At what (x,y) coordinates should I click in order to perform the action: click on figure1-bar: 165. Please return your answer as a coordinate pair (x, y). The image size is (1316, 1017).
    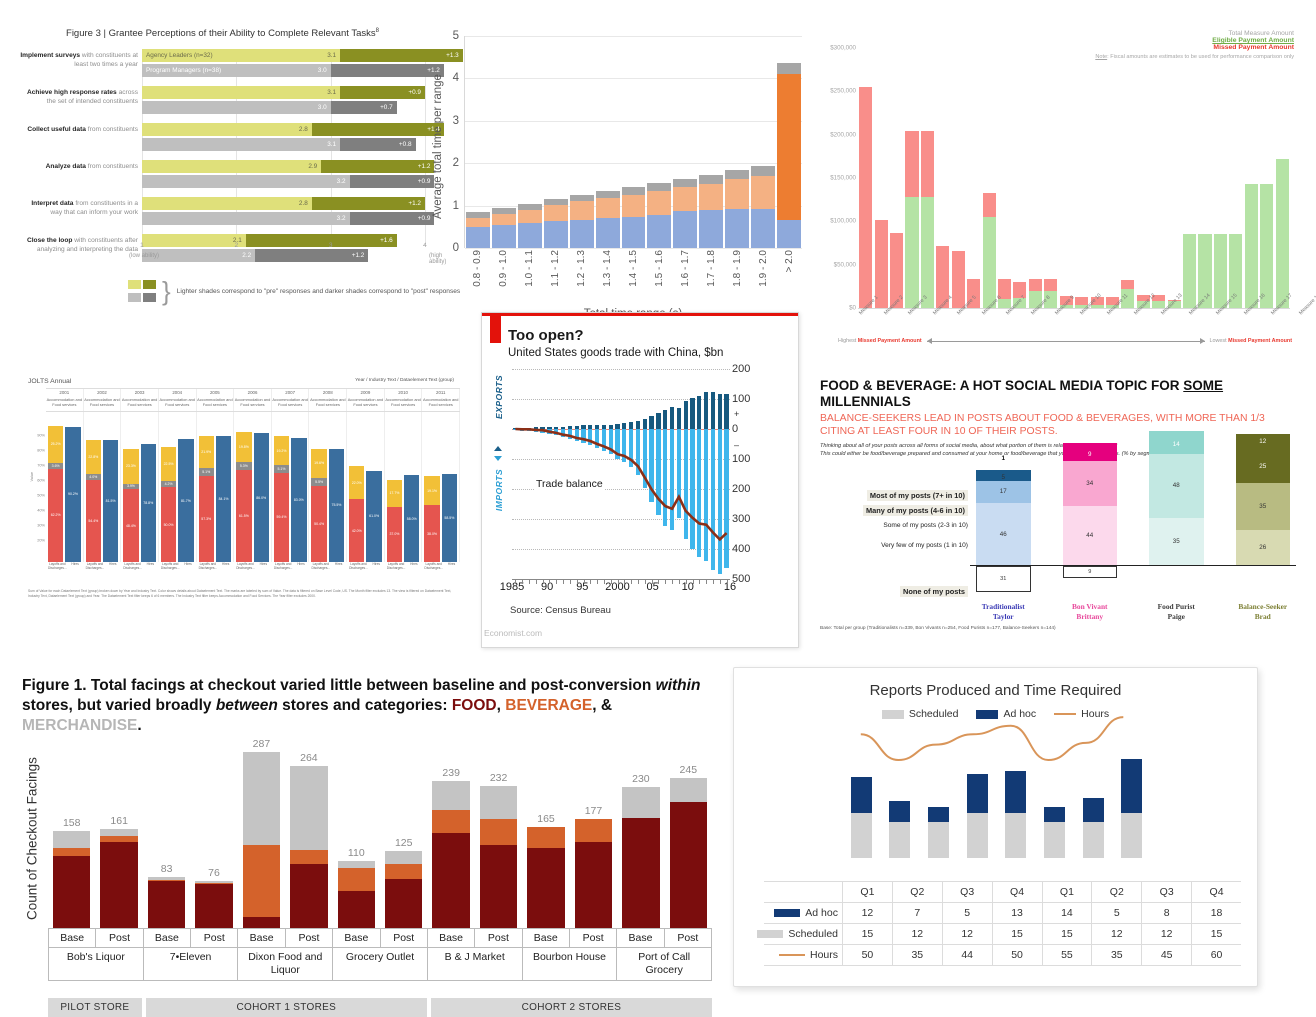
    Looking at the image, I should click on (545, 836).